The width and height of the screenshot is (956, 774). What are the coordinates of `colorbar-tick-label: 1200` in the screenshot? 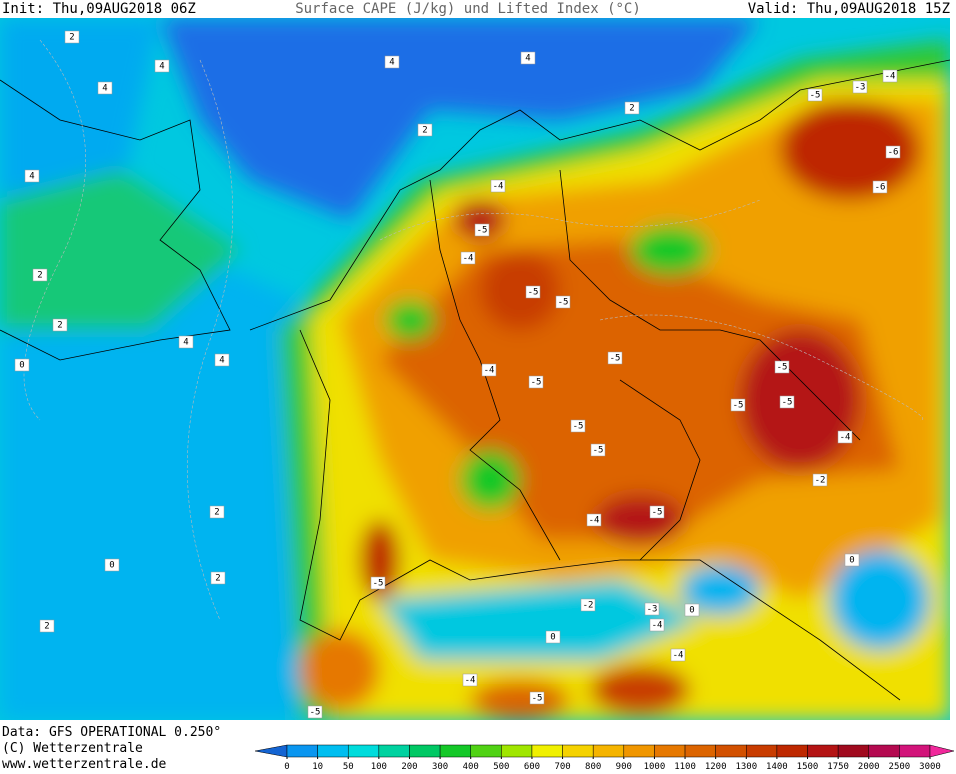 It's located at (716, 766).